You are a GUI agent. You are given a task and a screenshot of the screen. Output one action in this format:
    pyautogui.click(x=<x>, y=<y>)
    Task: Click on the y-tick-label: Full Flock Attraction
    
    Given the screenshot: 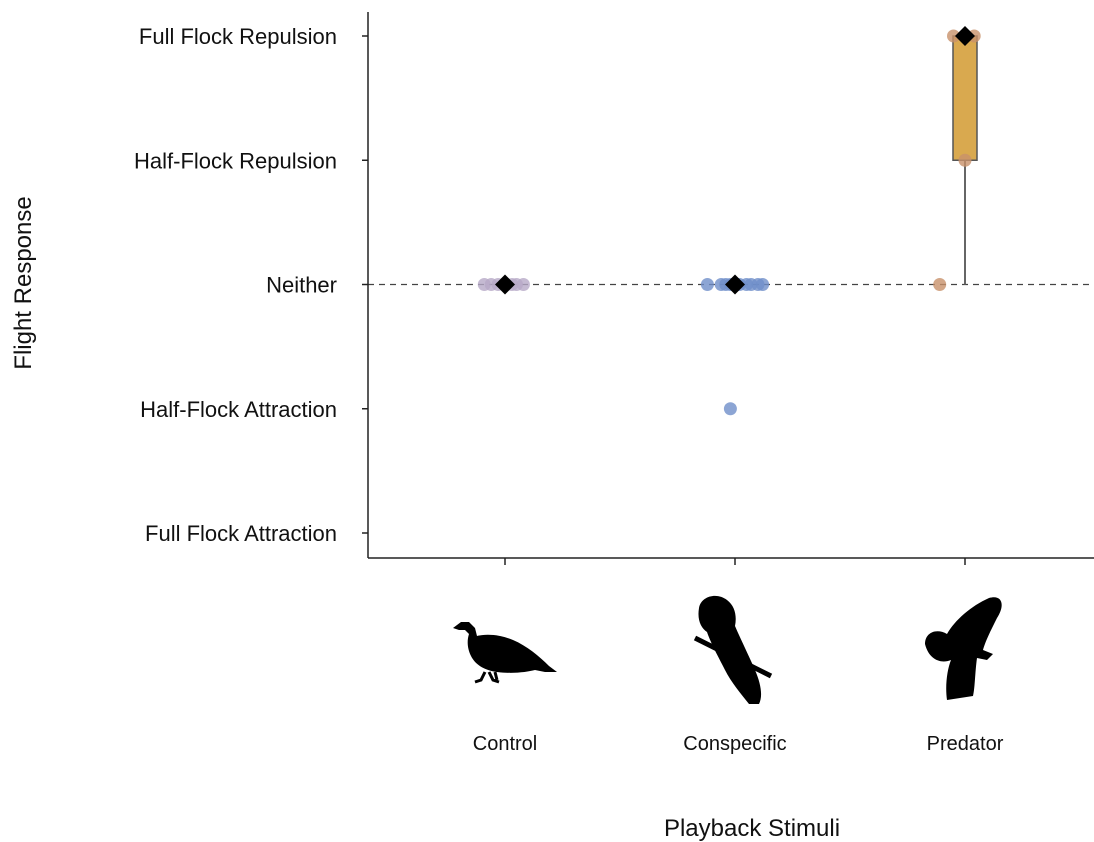 What is the action you would take?
    pyautogui.click(x=241, y=533)
    